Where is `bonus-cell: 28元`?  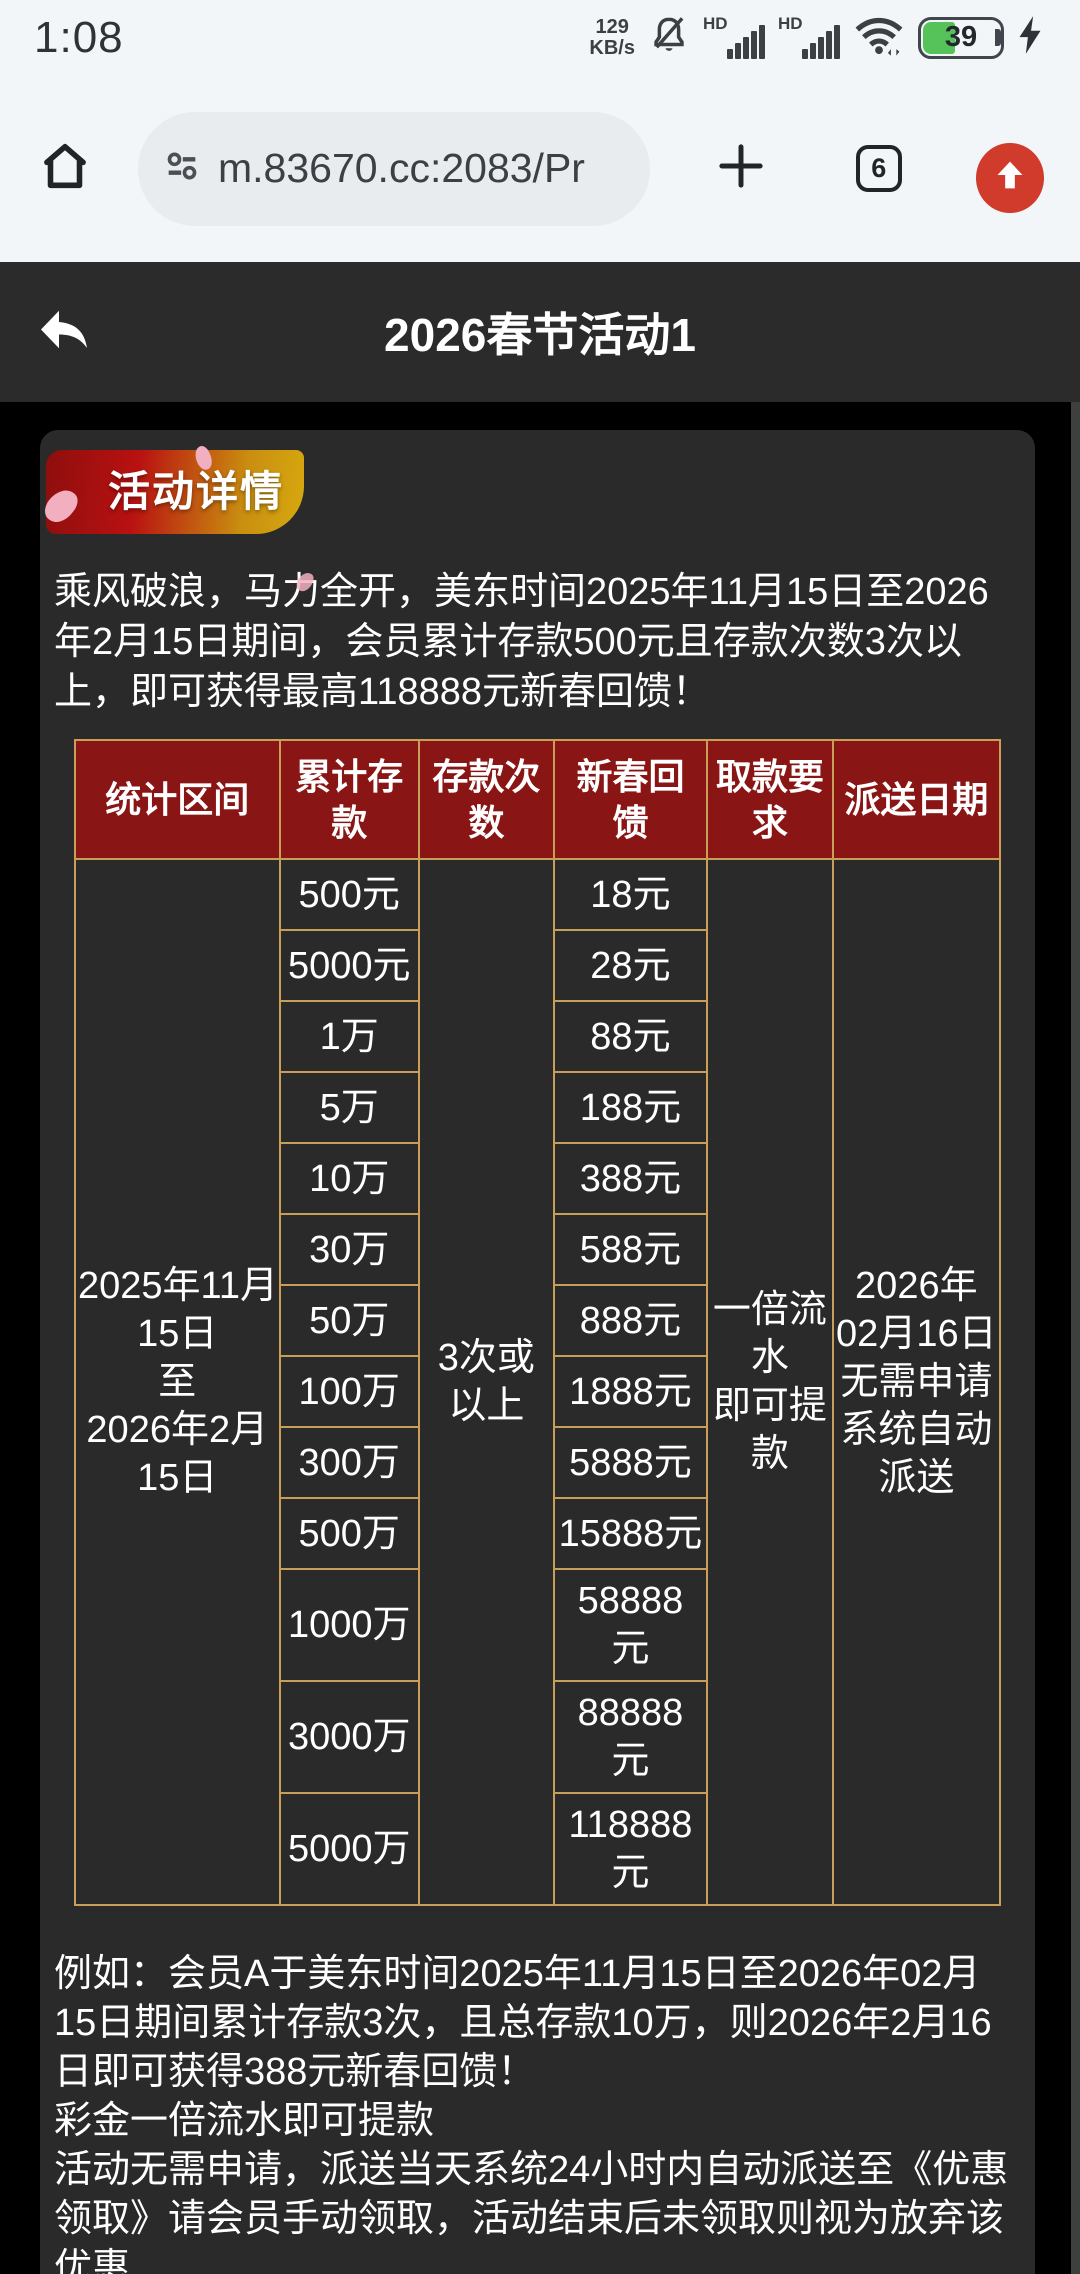 bonus-cell: 28元 is located at coordinates (630, 965).